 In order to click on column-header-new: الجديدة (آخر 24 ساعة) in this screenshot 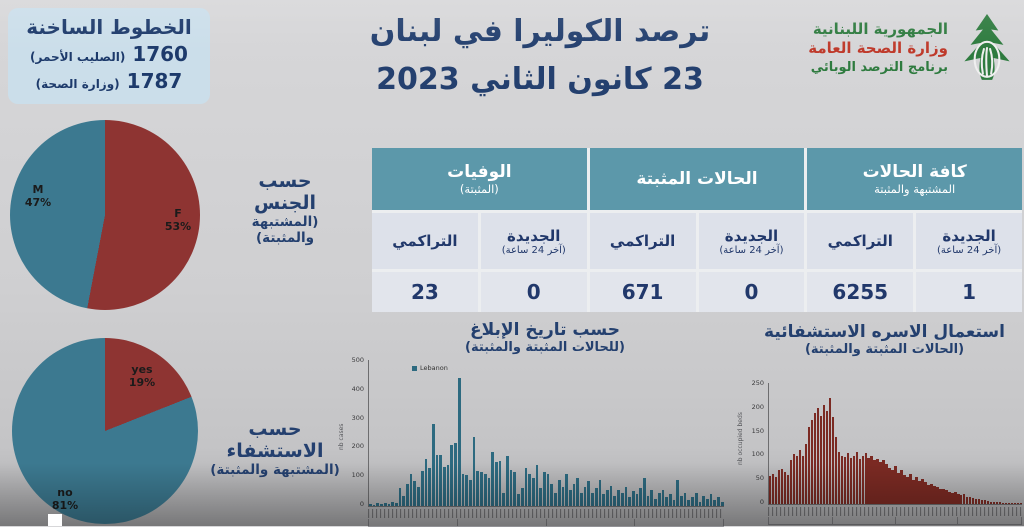, I will do `click(533, 241)`.